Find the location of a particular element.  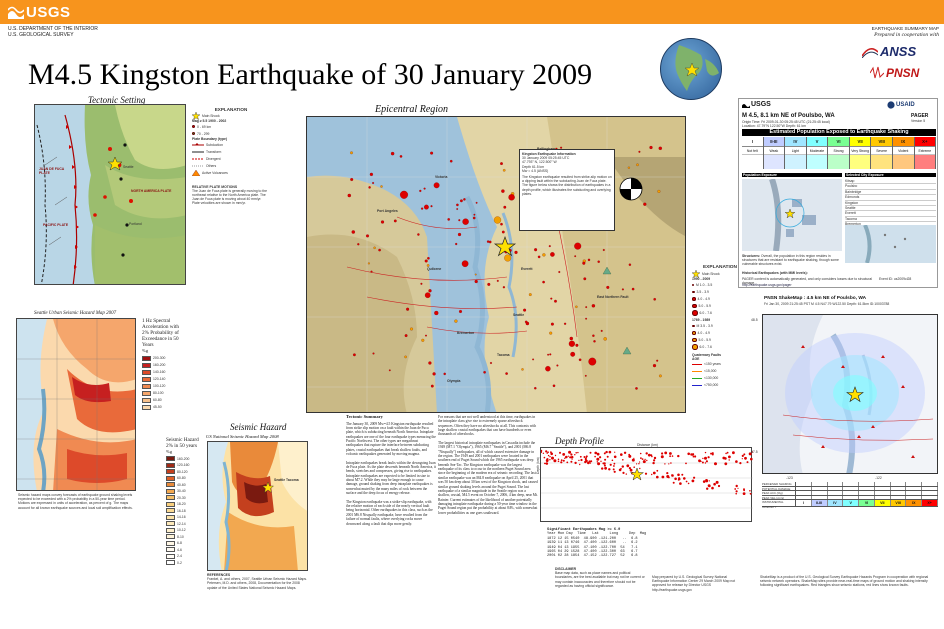

epi-legend-row: 4.0 - 4.9 is located at coordinates (720, 298).